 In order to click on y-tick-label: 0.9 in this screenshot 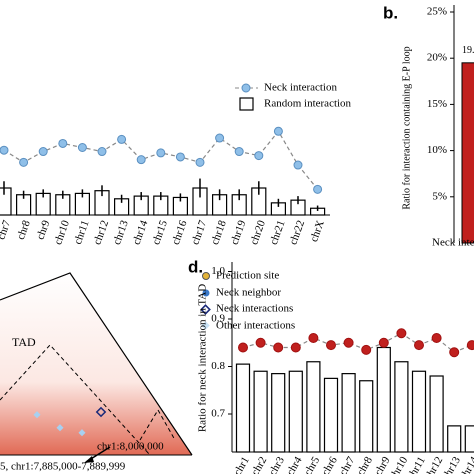, I will do `click(218, 319)`.